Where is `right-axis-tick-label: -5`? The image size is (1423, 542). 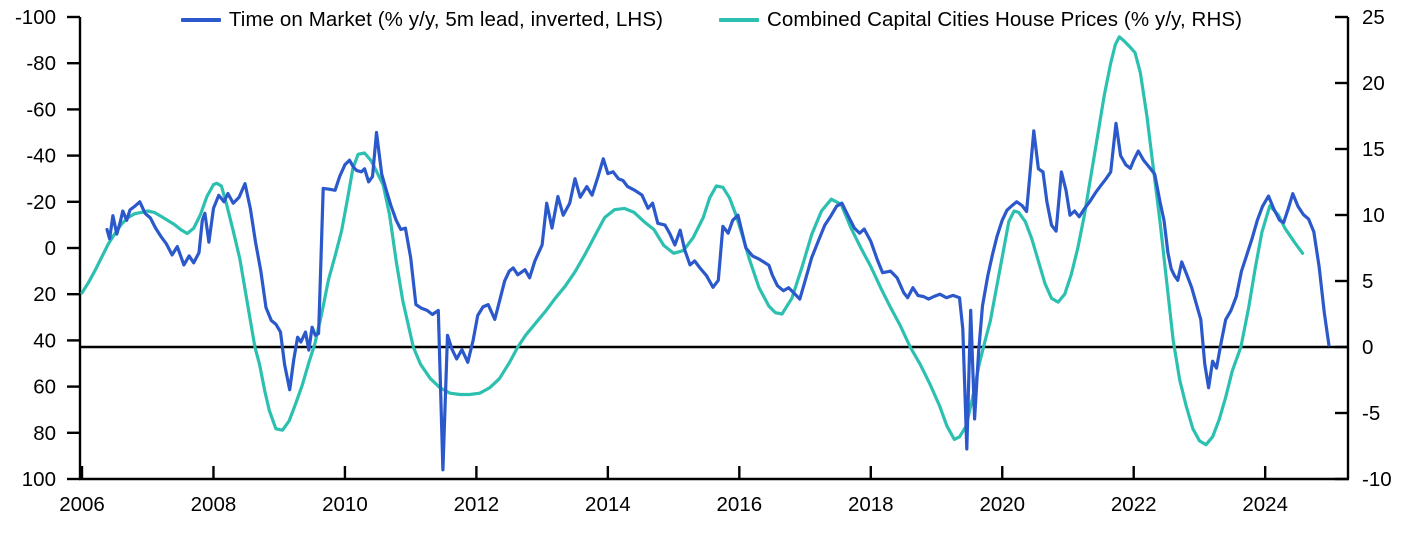
right-axis-tick-label: -5 is located at coordinates (1371, 413).